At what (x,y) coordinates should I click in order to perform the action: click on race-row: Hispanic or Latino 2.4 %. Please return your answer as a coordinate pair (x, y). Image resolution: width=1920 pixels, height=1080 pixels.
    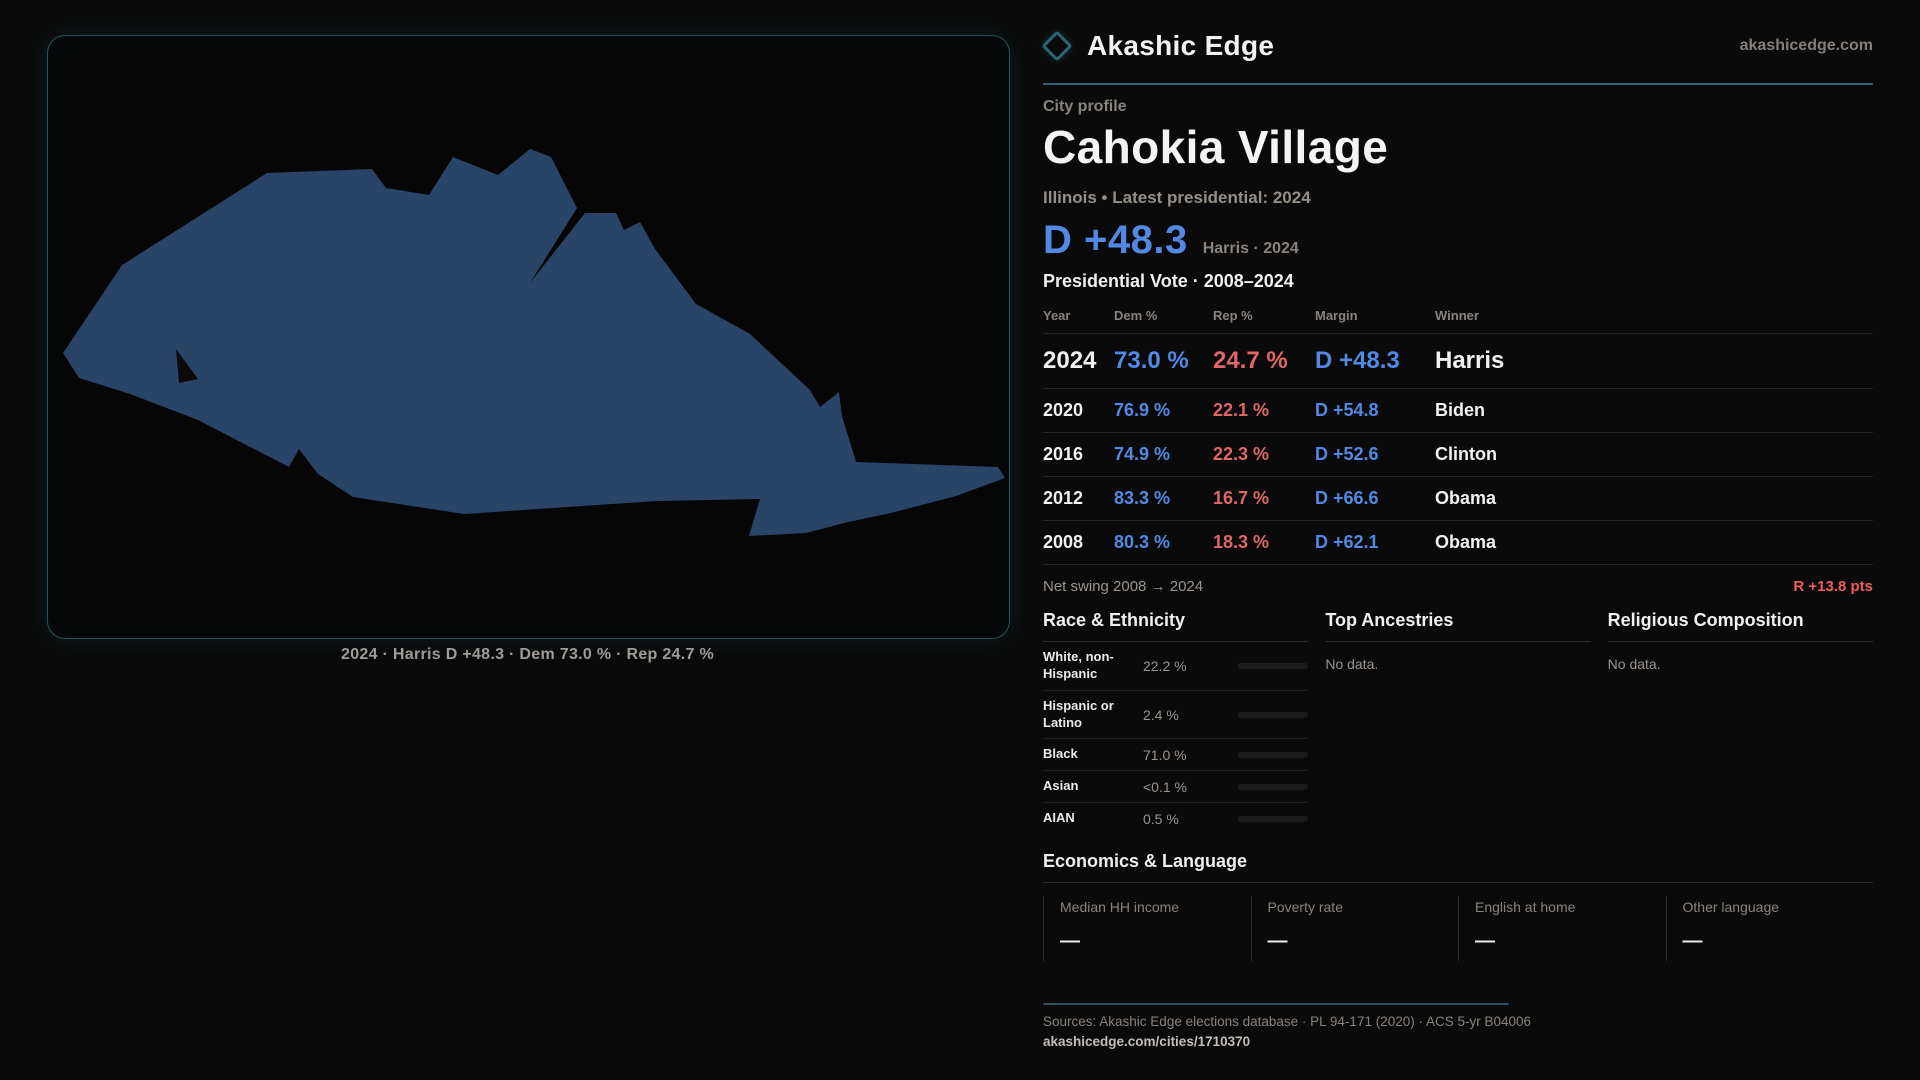
    Looking at the image, I should click on (1176, 715).